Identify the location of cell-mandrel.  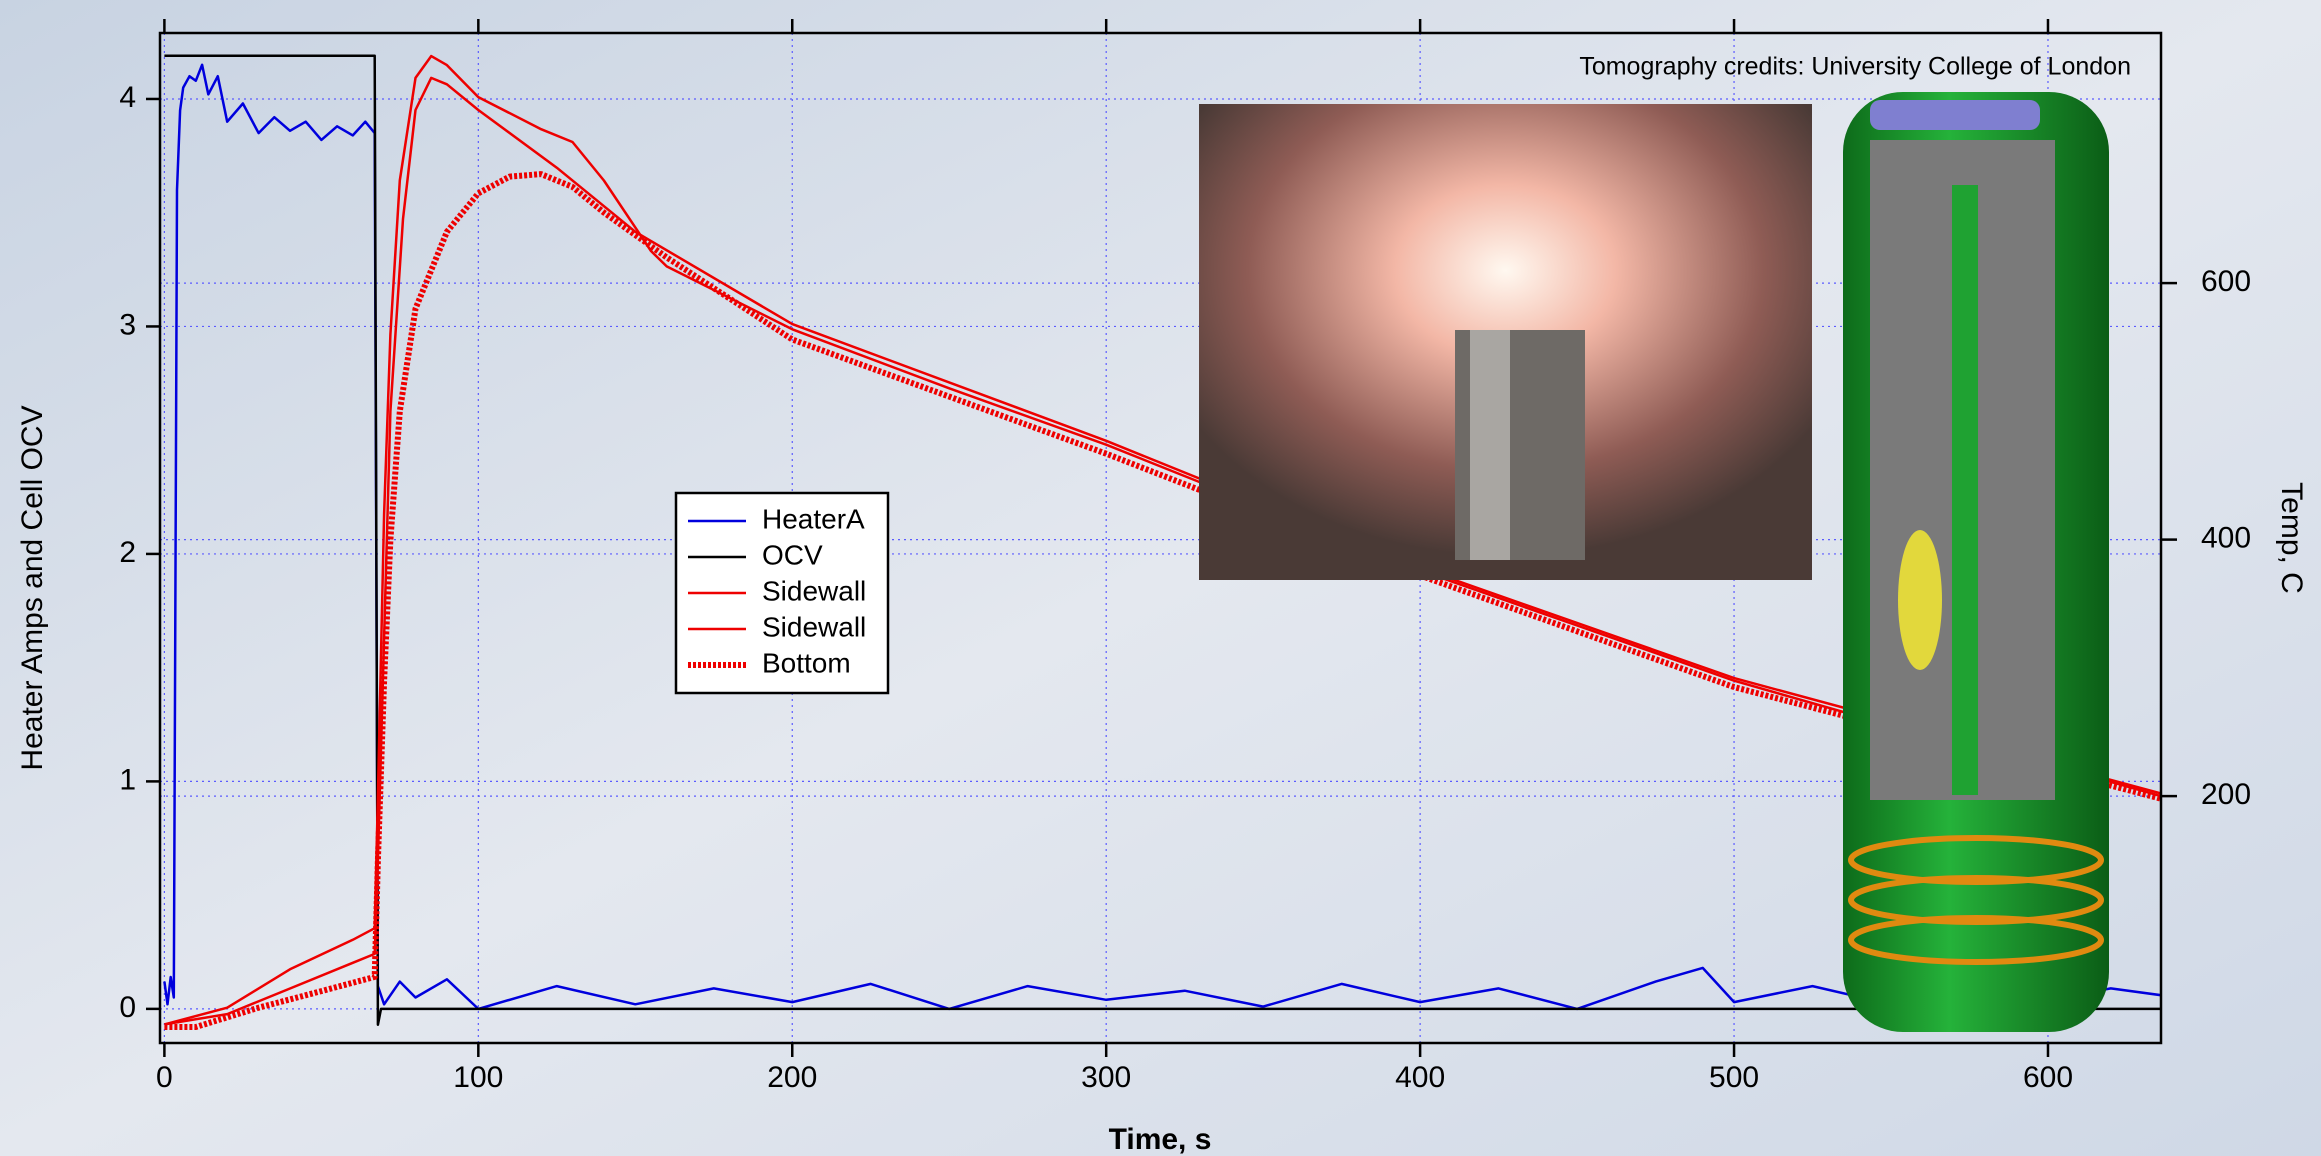
(1965, 490).